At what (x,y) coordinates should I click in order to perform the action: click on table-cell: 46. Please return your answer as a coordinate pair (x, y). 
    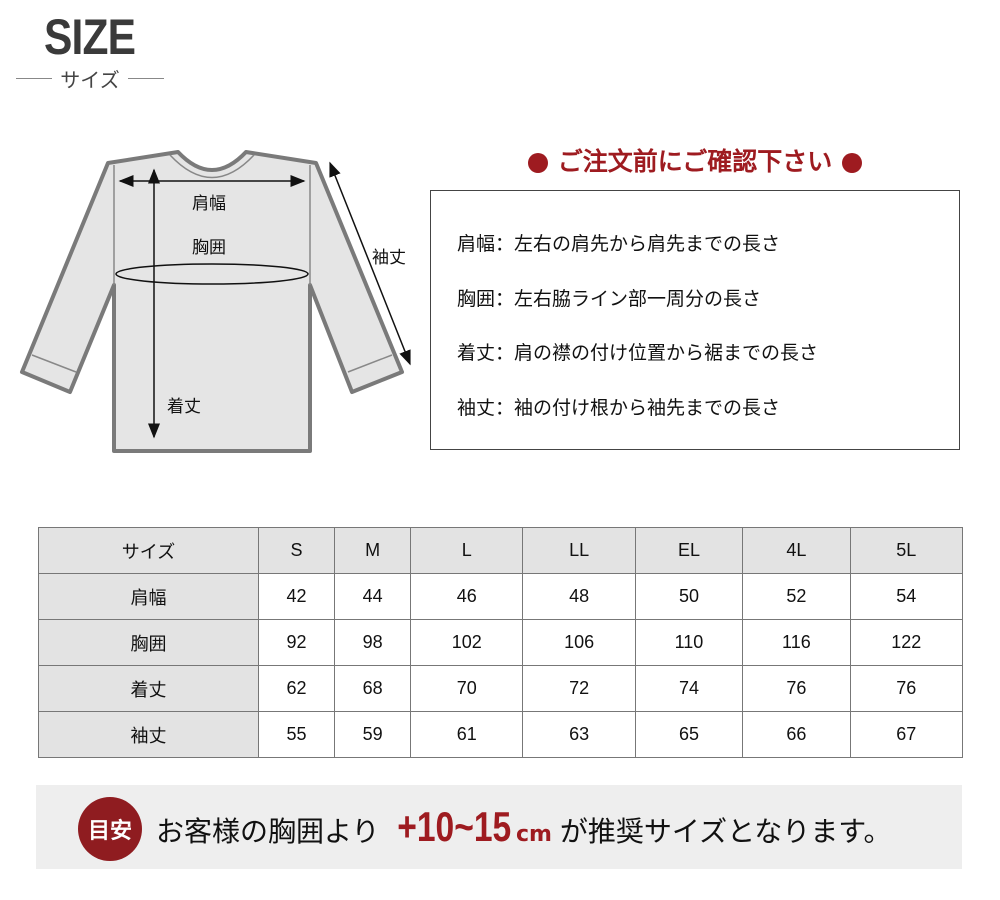
    Looking at the image, I should click on (467, 596).